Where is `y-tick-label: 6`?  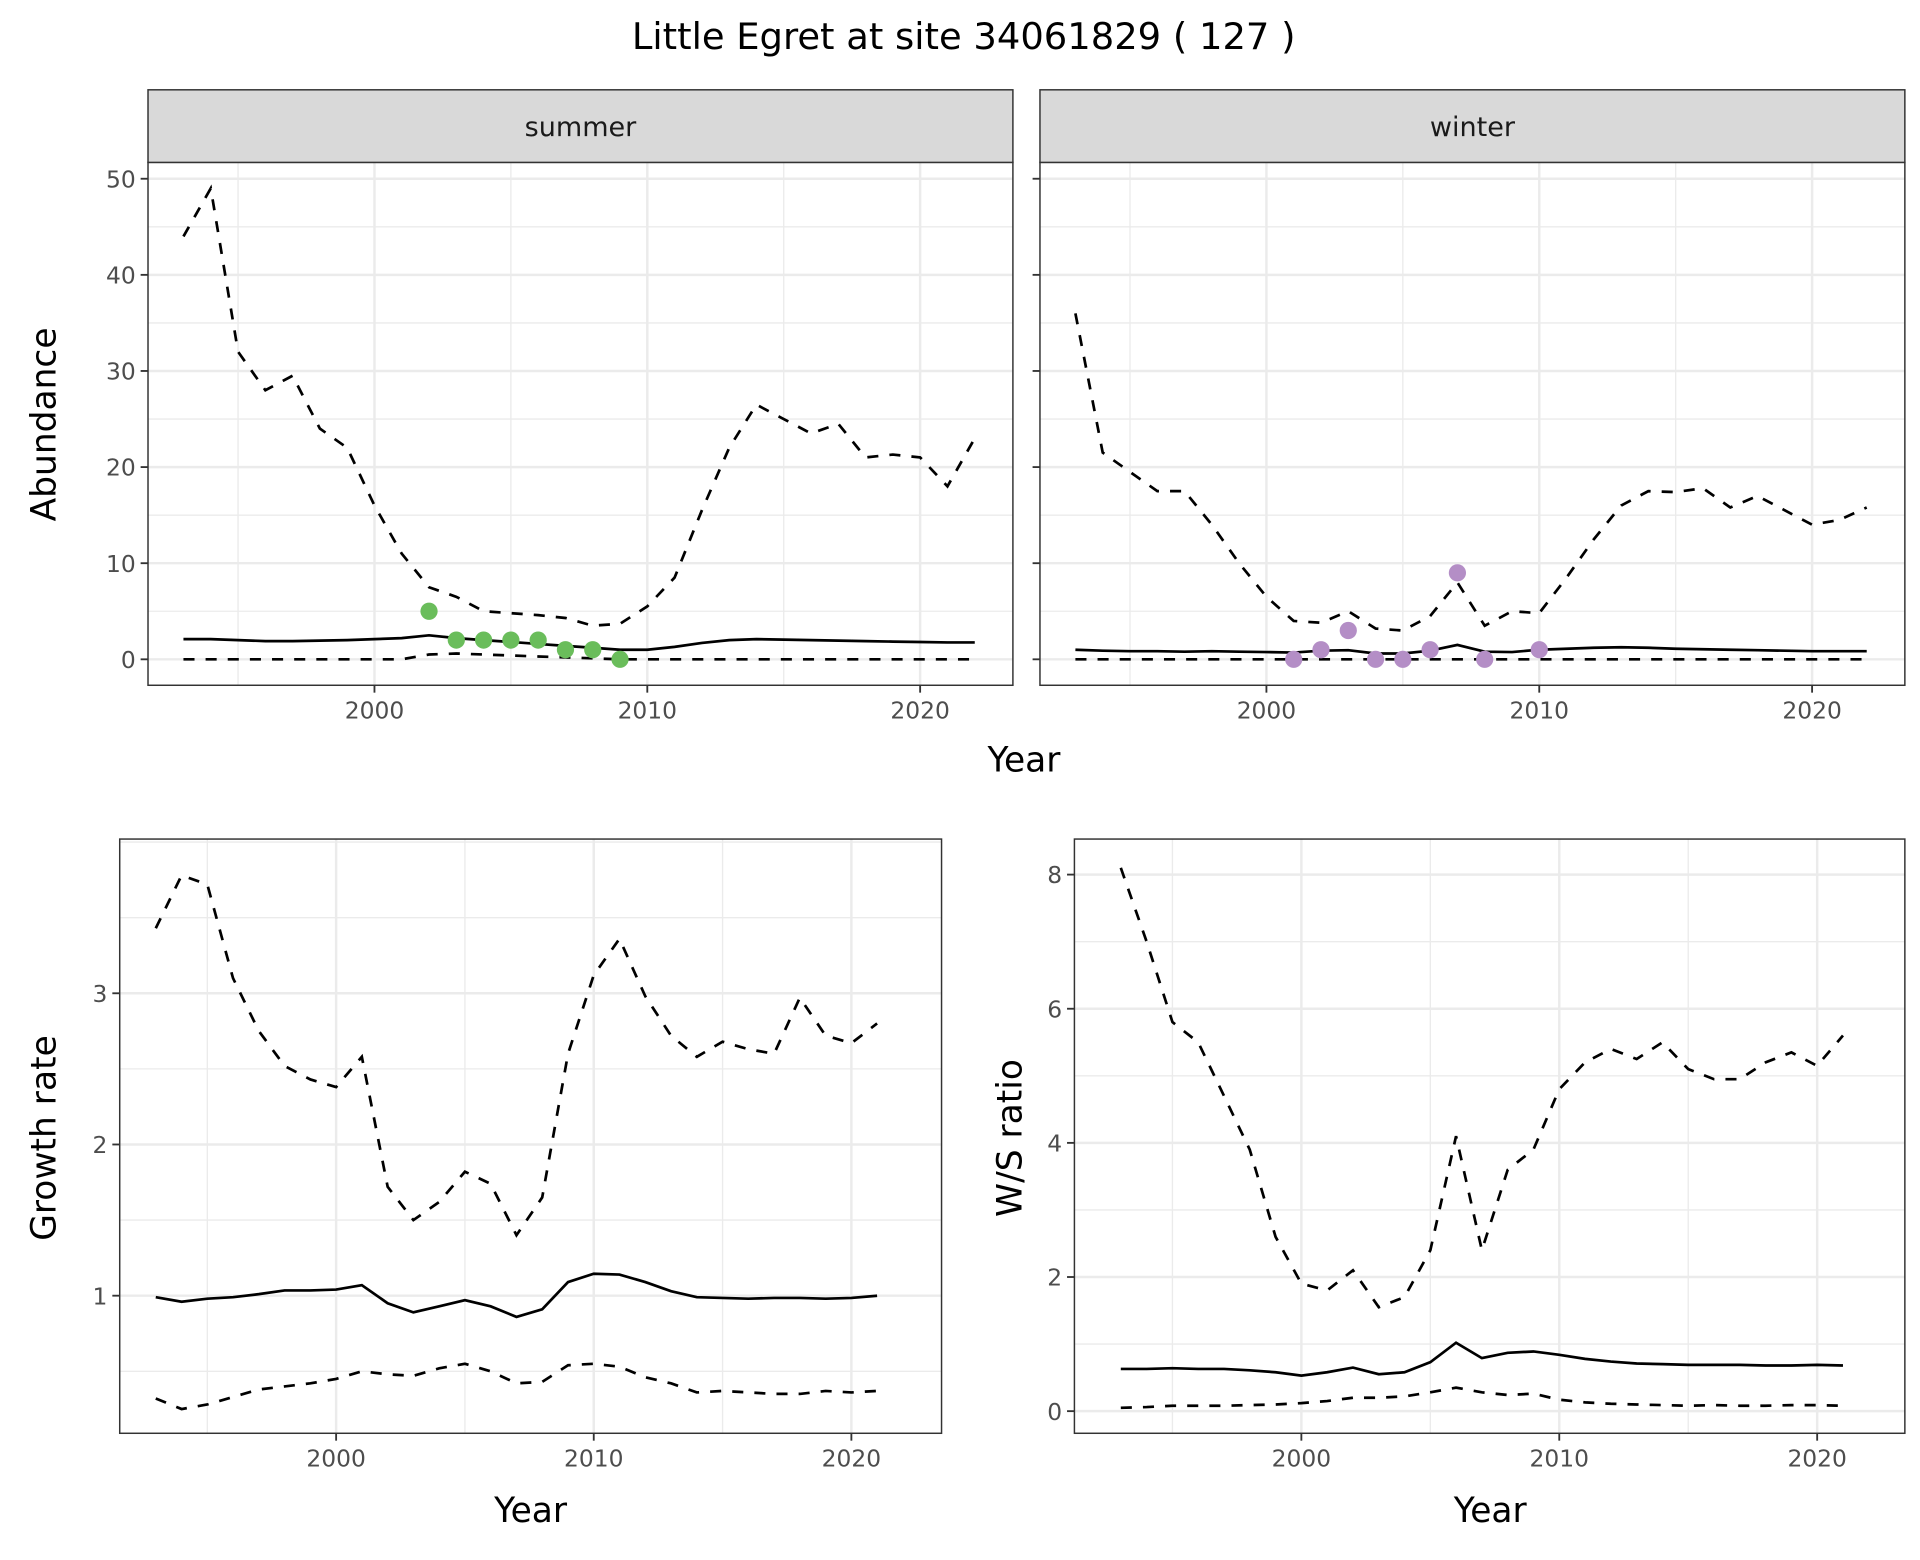
y-tick-label: 6 is located at coordinates (1054, 1009).